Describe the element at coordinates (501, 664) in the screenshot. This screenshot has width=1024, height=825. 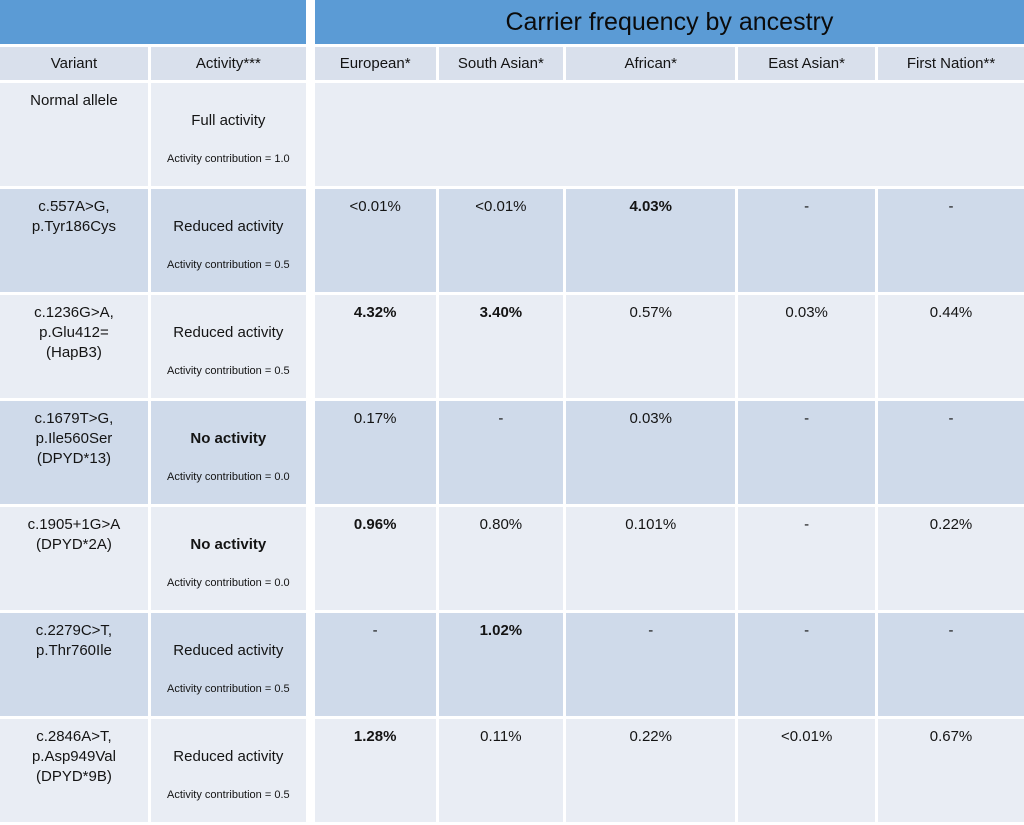
I see `value-cell-south-asian: 1.02%` at that location.